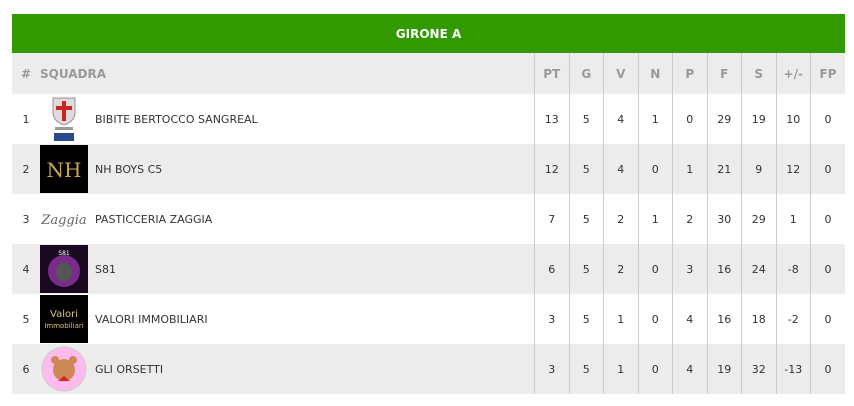  What do you see at coordinates (287, 119) in the screenshot?
I see `team-cell: BIBITE BERTOCCO SANGREAL` at bounding box center [287, 119].